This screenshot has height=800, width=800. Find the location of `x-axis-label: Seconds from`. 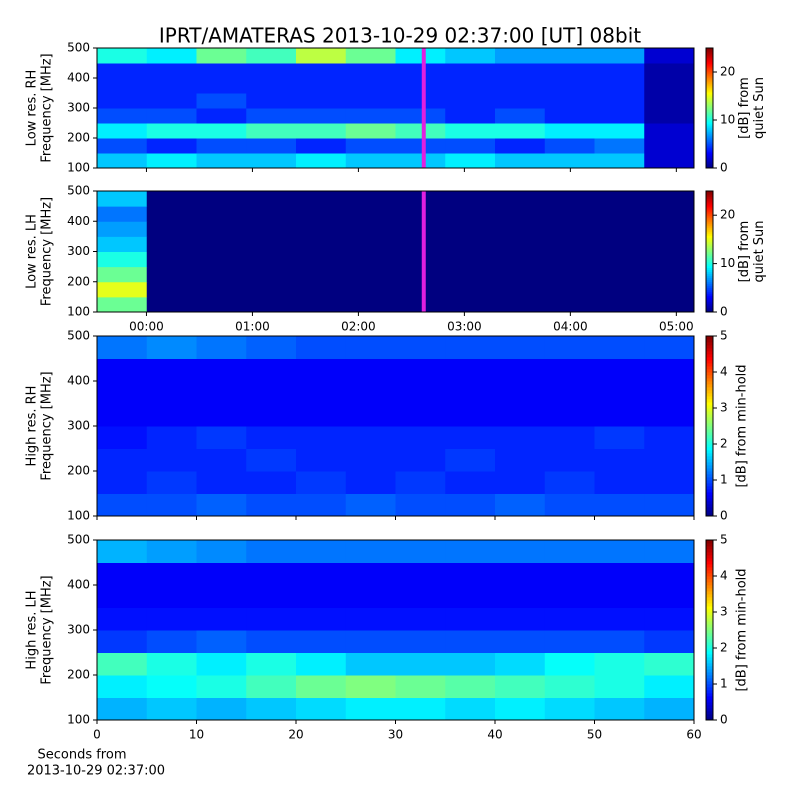

x-axis-label: Seconds from is located at coordinates (81, 755).